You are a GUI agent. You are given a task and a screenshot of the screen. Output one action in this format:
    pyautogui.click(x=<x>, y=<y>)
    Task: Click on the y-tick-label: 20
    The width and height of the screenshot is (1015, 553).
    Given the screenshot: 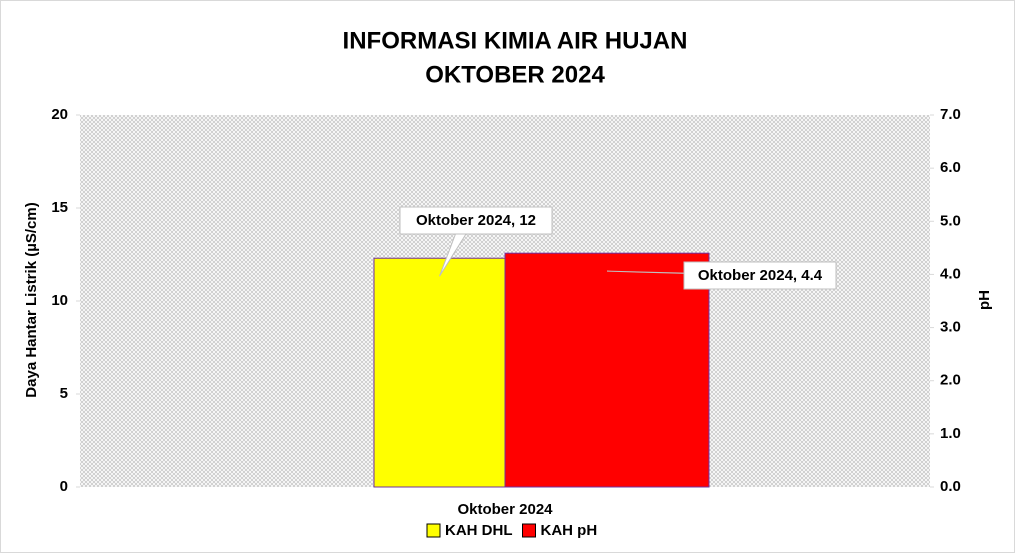 What is the action you would take?
    pyautogui.click(x=59, y=114)
    